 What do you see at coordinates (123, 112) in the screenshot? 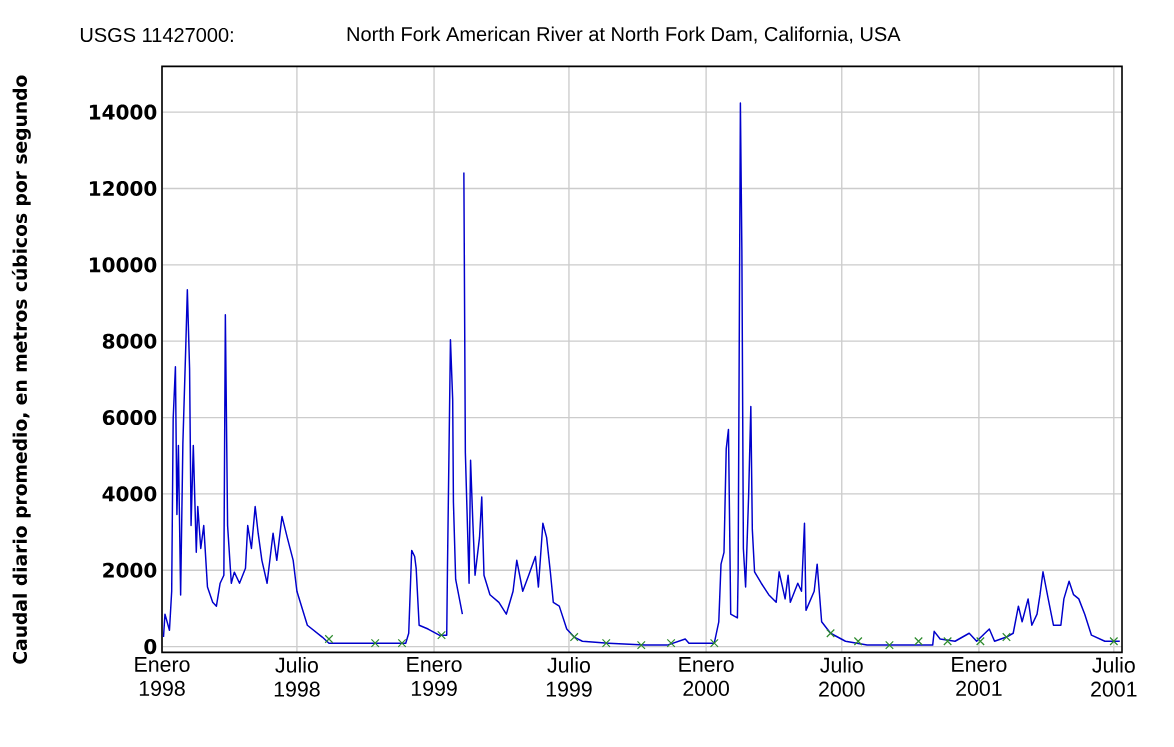
I see `y-tick-label: 14000` at bounding box center [123, 112].